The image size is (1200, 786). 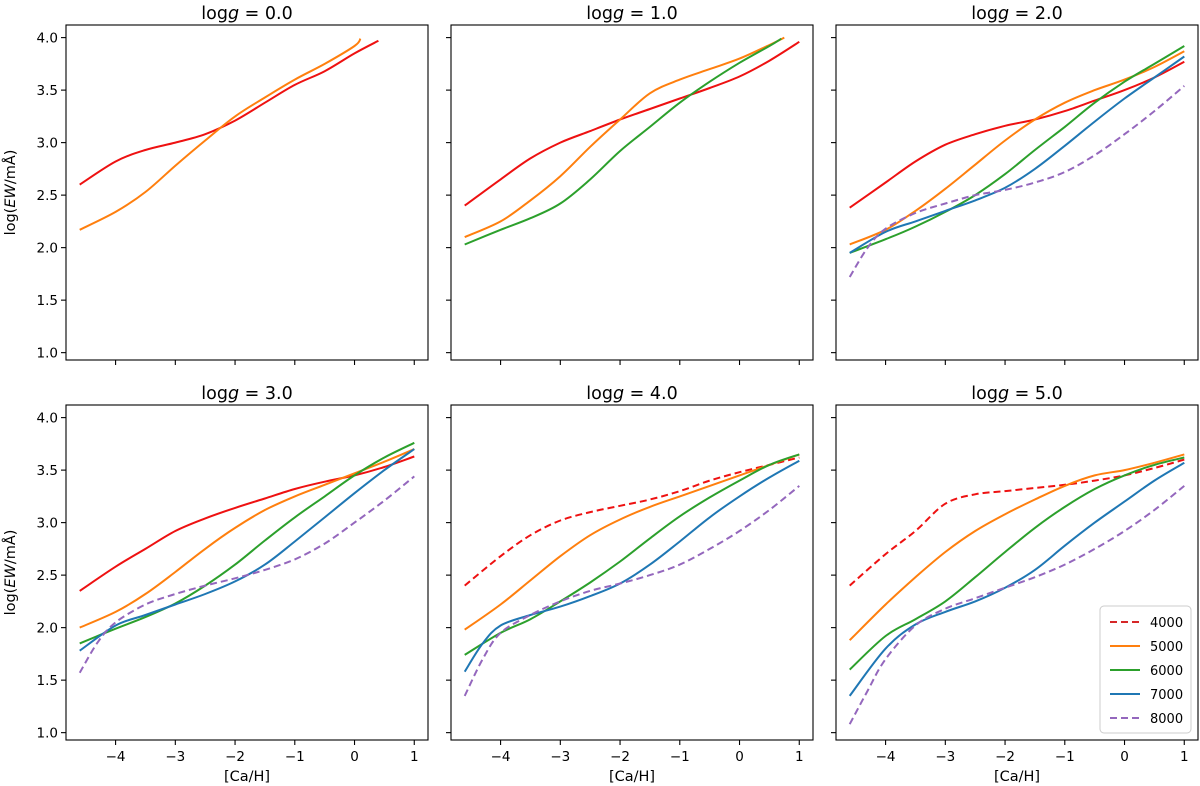 What do you see at coordinates (47, 734) in the screenshot?
I see `y-tick-label: 1.0` at bounding box center [47, 734].